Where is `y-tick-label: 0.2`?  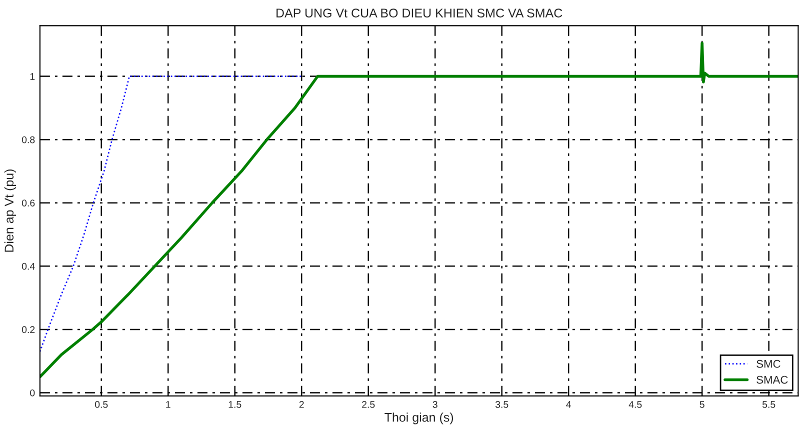
y-tick-label: 0.2 is located at coordinates (28, 330).